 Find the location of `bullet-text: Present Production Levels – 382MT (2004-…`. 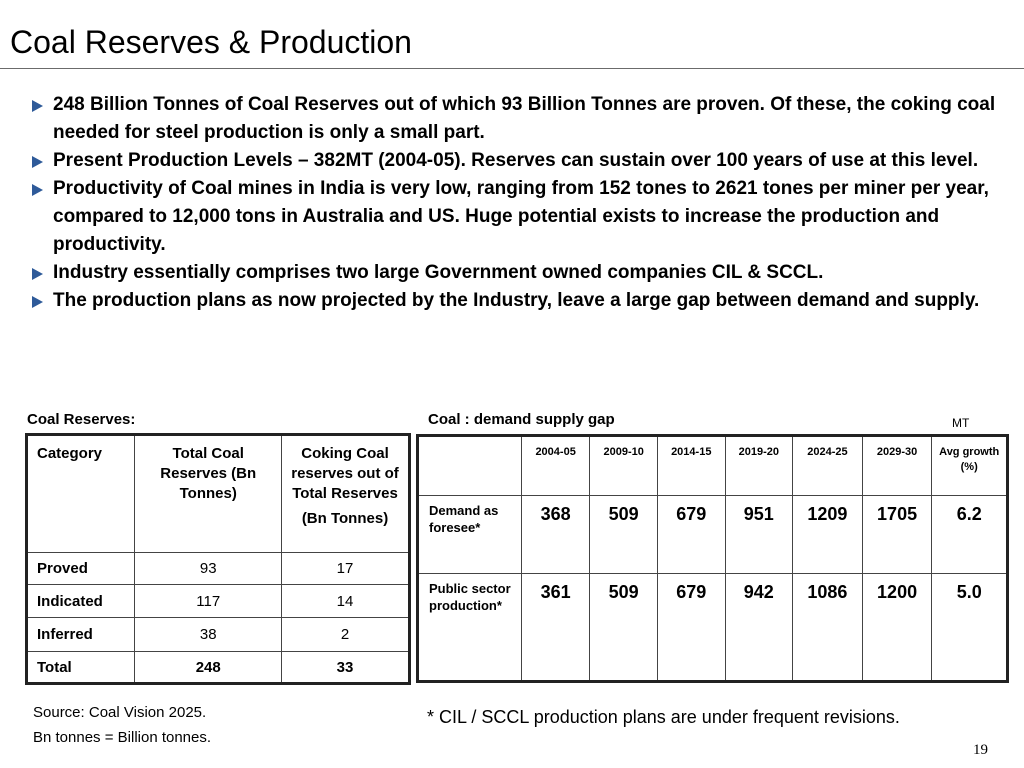

bullet-text: Present Production Levels – 382MT (2004-… is located at coordinates (516, 160).